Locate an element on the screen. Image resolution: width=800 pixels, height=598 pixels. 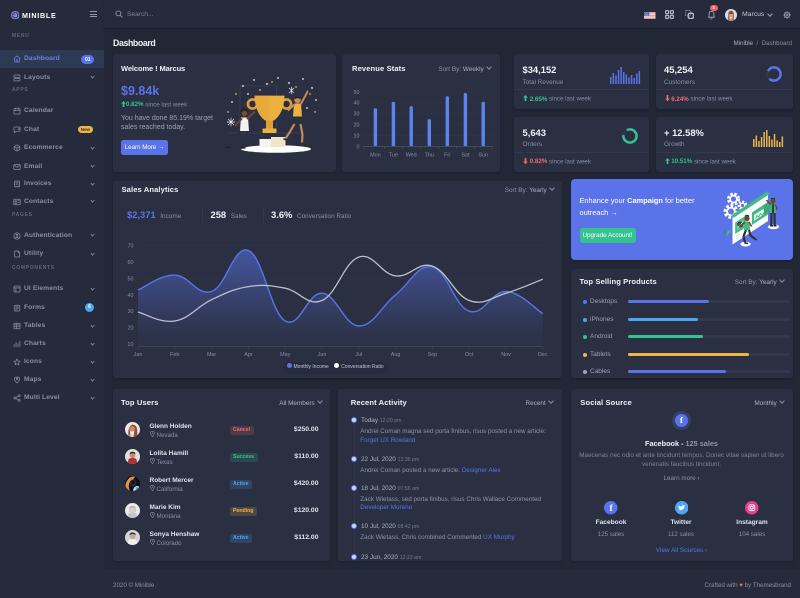
svg-text: Nov is located at coordinates (506, 355).